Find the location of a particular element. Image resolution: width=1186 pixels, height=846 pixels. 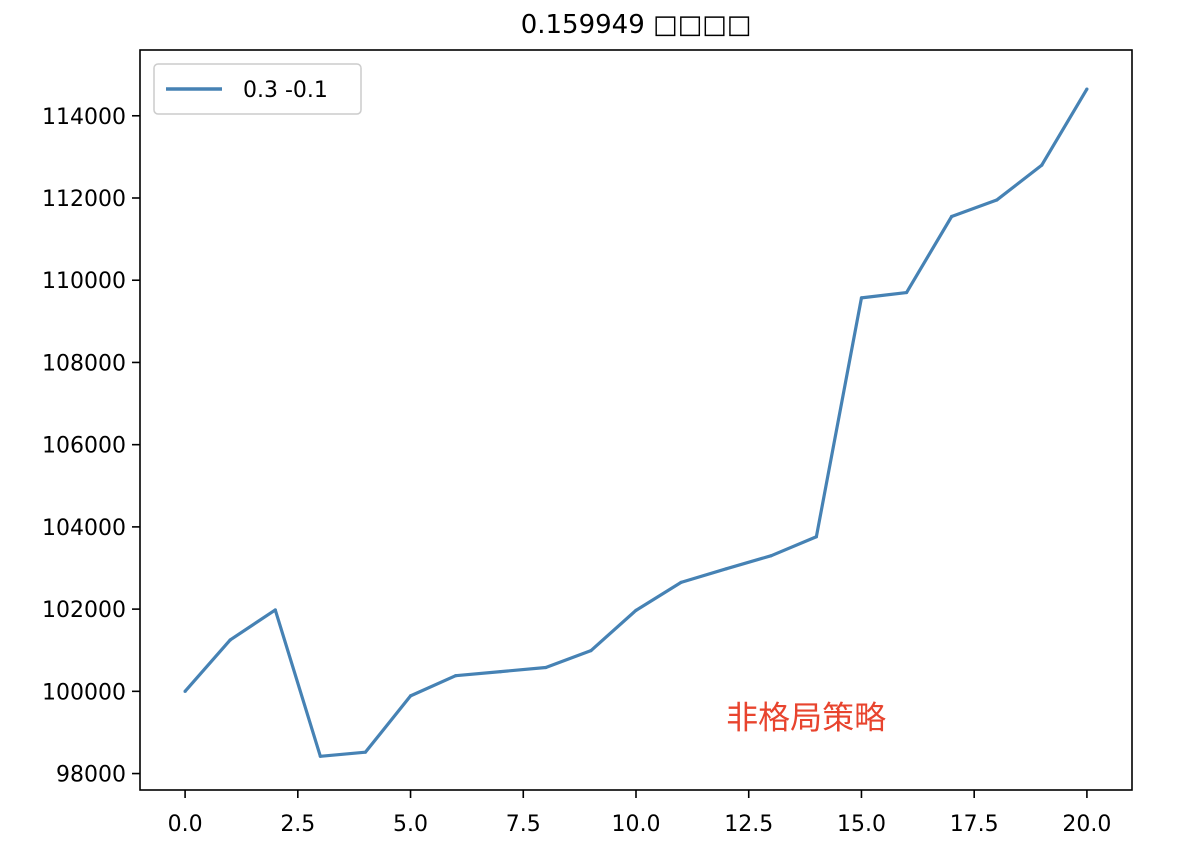

y-tick-label: 114000 is located at coordinates (84, 117).